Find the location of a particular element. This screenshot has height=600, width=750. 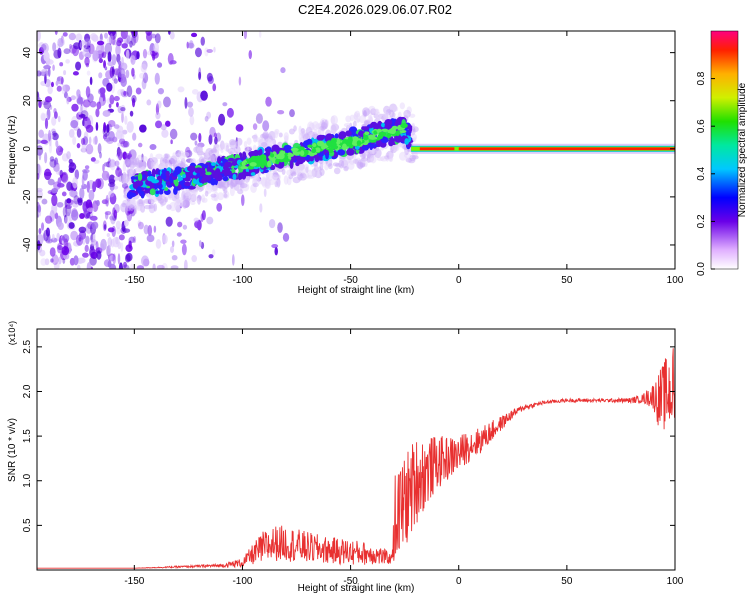

snr-xtick-label: -100 is located at coordinates (242, 581).